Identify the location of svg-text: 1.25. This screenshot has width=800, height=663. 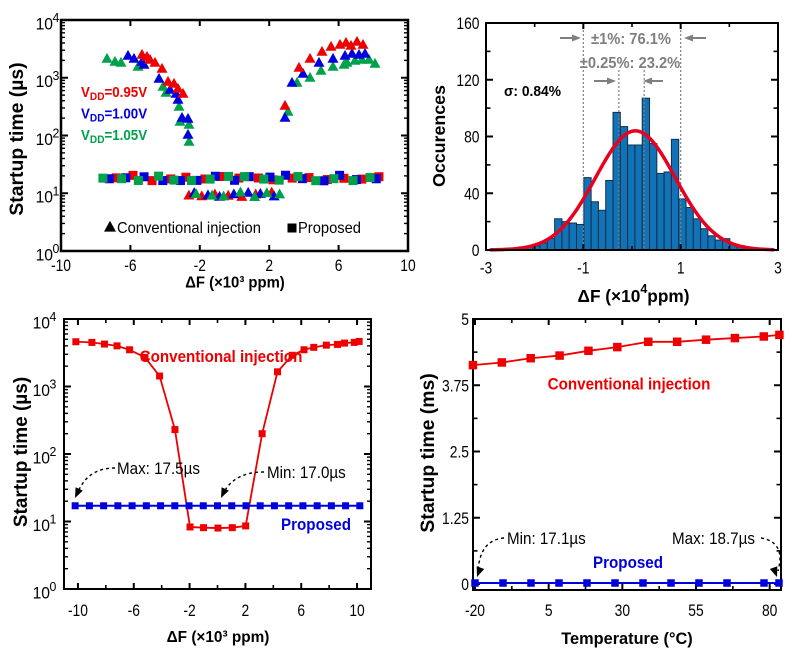
(455, 519).